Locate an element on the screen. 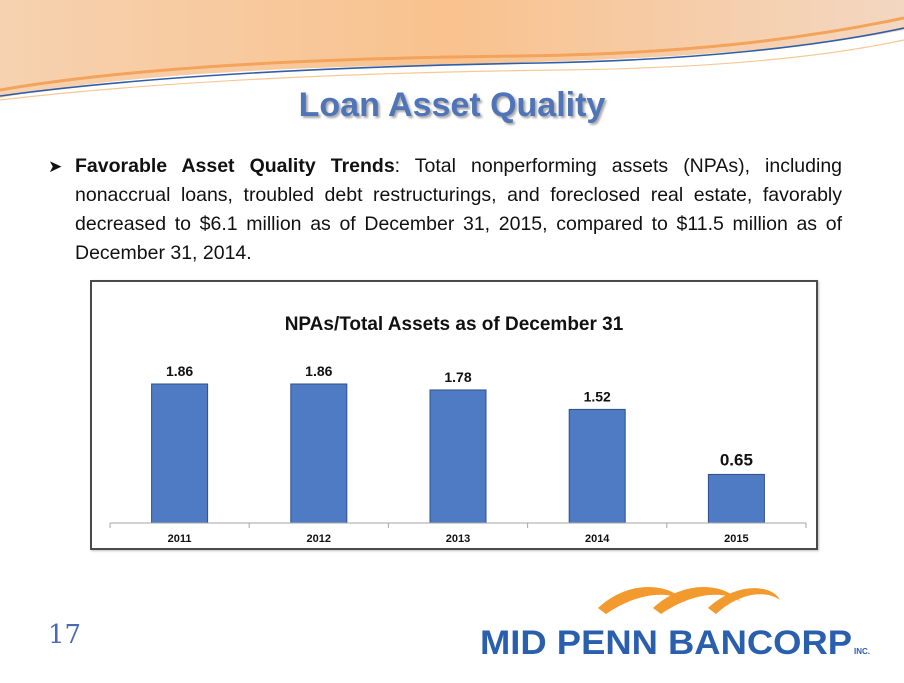 The image size is (904, 683). bar-2012 is located at coordinates (319, 453).